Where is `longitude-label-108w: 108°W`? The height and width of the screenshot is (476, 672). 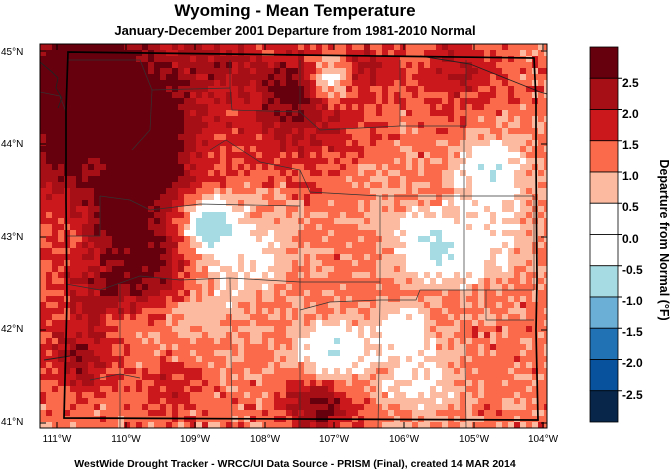 longitude-label-108w: 108°W is located at coordinates (265, 439).